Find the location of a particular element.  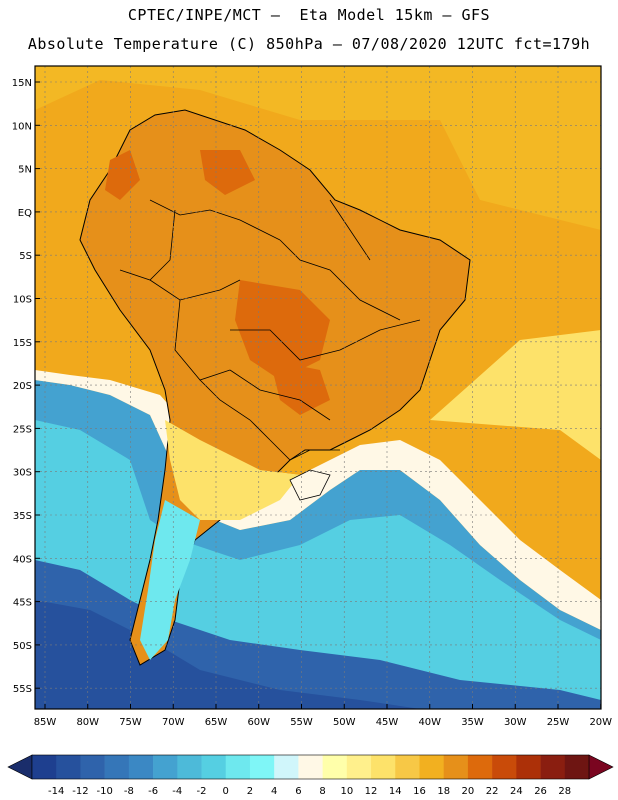

colorbar-label: 8 is located at coordinates (322, 791).